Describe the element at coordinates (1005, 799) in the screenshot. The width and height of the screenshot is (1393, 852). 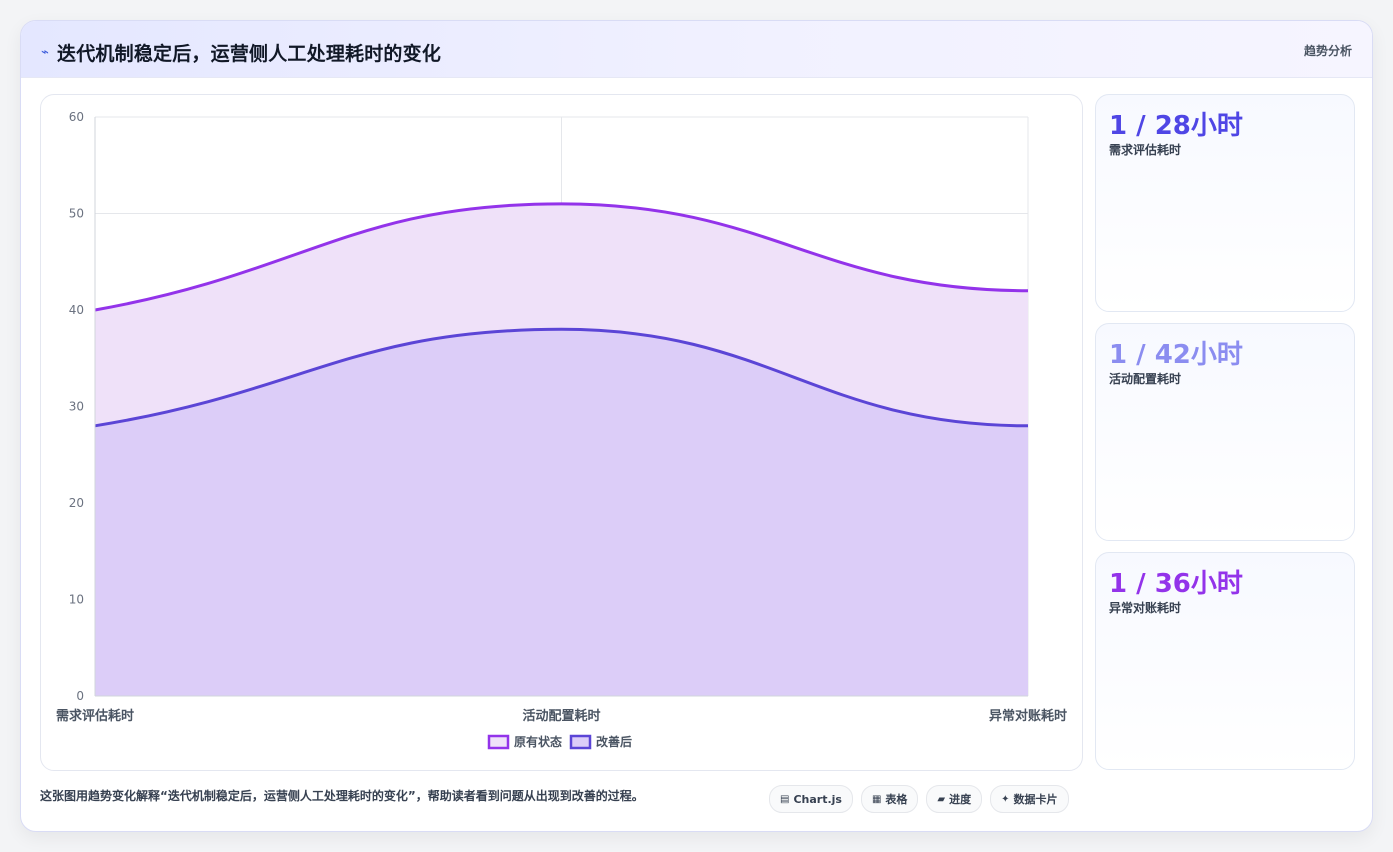
I see `sparkle-icon: ✦` at that location.